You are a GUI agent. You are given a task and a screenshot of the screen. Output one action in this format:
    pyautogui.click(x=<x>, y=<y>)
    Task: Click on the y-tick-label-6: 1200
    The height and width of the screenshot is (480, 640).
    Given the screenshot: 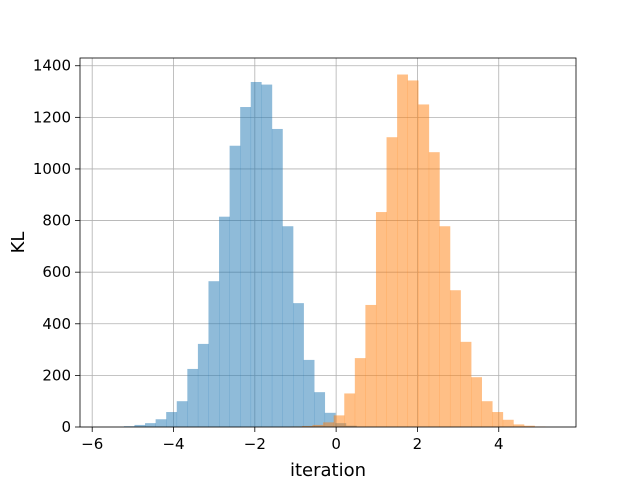 What is the action you would take?
    pyautogui.click(x=52, y=117)
    